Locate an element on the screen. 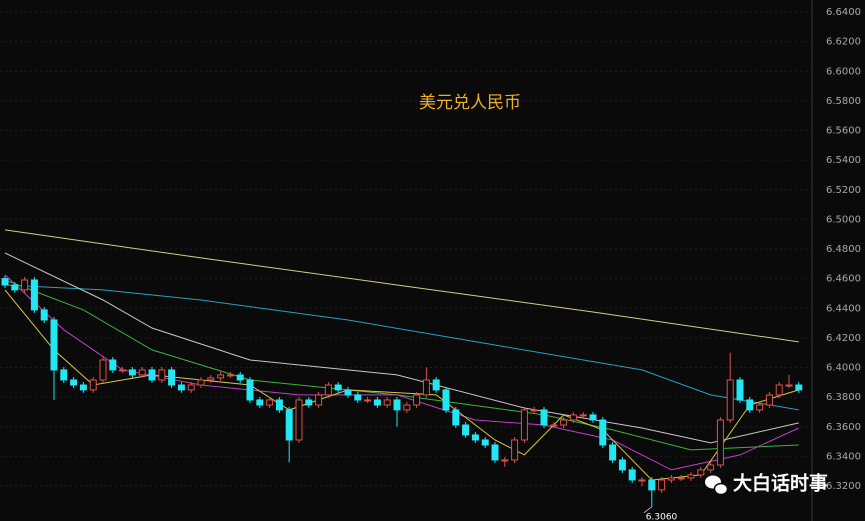 Image resolution: width=865 pixels, height=521 pixels. low-annotation: 6.3060 is located at coordinates (662, 516).